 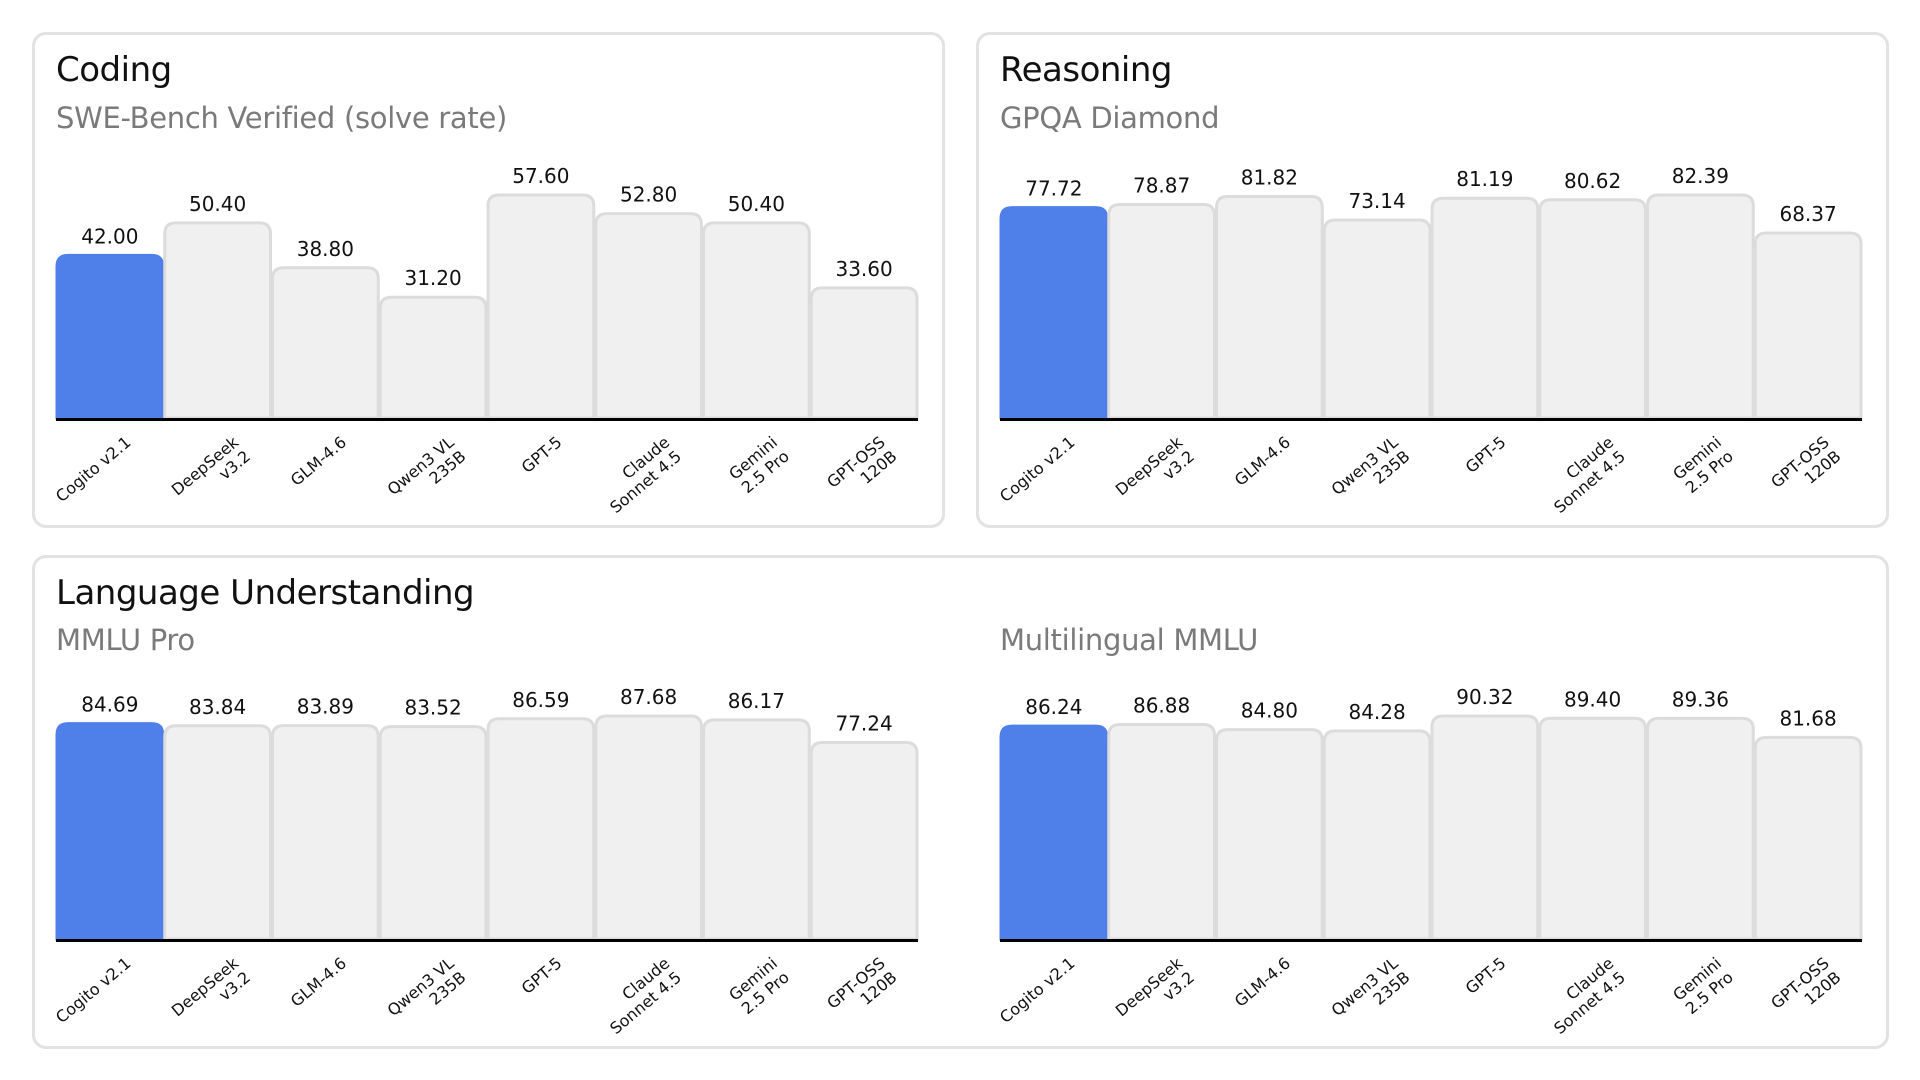 I want to click on chart-subtitle-swe-bench: SWE-Bench Verified (solve rate), so click(x=282, y=118).